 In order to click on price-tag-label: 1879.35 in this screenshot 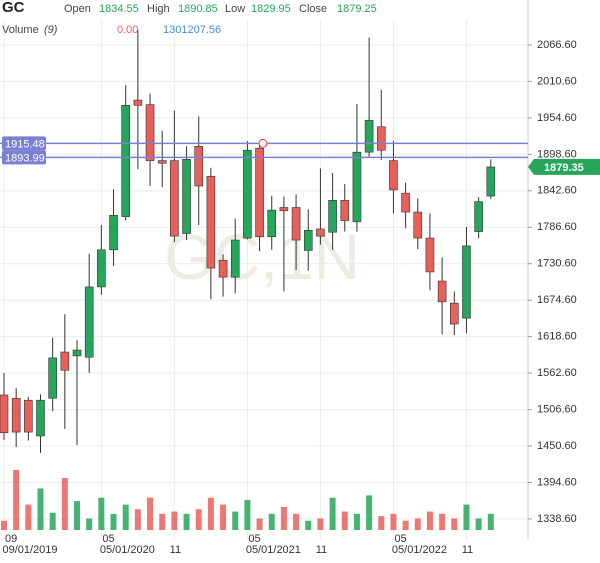, I will do `click(564, 168)`.